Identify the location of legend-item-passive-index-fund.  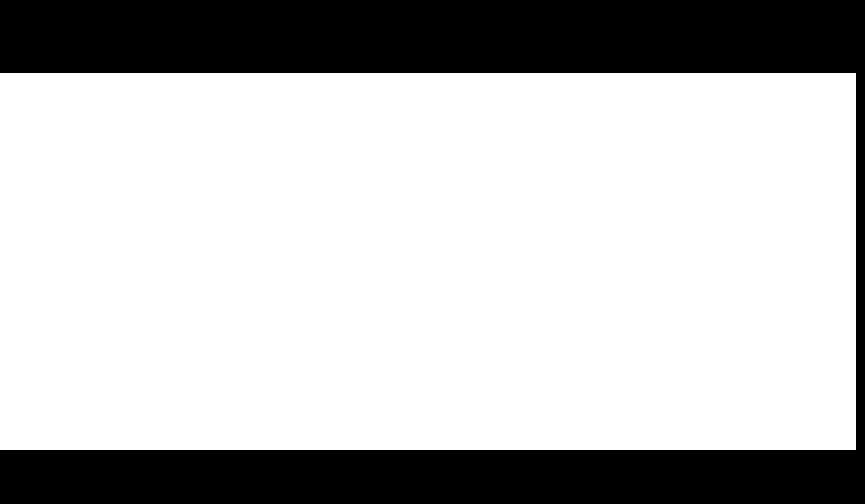
(381, 420).